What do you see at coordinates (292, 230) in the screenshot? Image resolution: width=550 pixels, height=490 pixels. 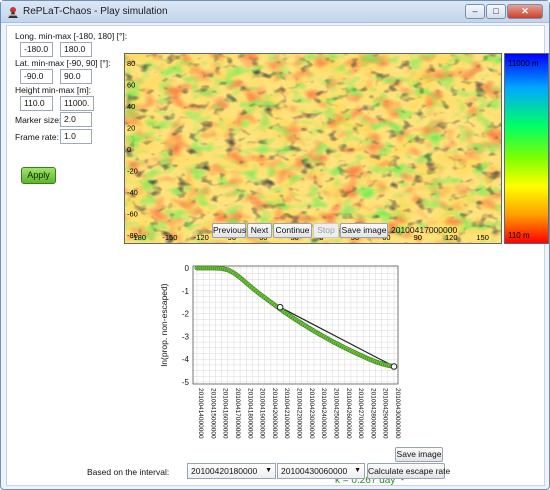 I see `continue-button: Continue` at bounding box center [292, 230].